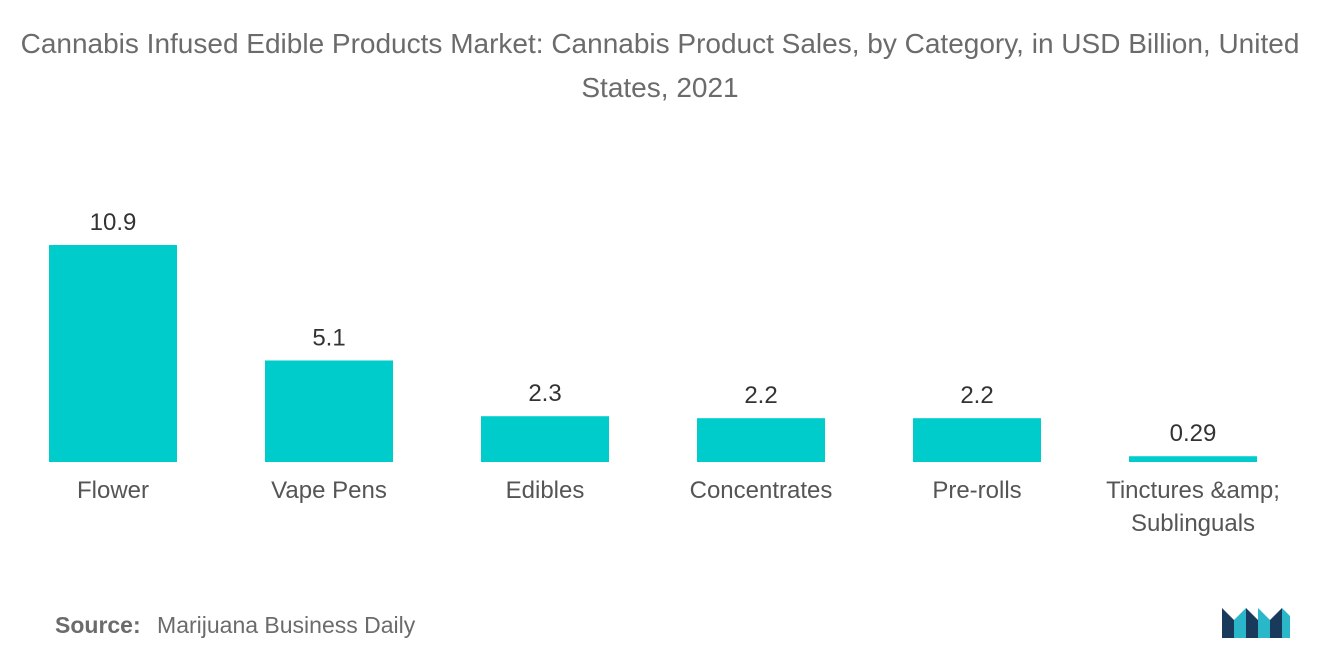  What do you see at coordinates (976, 490) in the screenshot?
I see `category-label-4: Pre-rolls` at bounding box center [976, 490].